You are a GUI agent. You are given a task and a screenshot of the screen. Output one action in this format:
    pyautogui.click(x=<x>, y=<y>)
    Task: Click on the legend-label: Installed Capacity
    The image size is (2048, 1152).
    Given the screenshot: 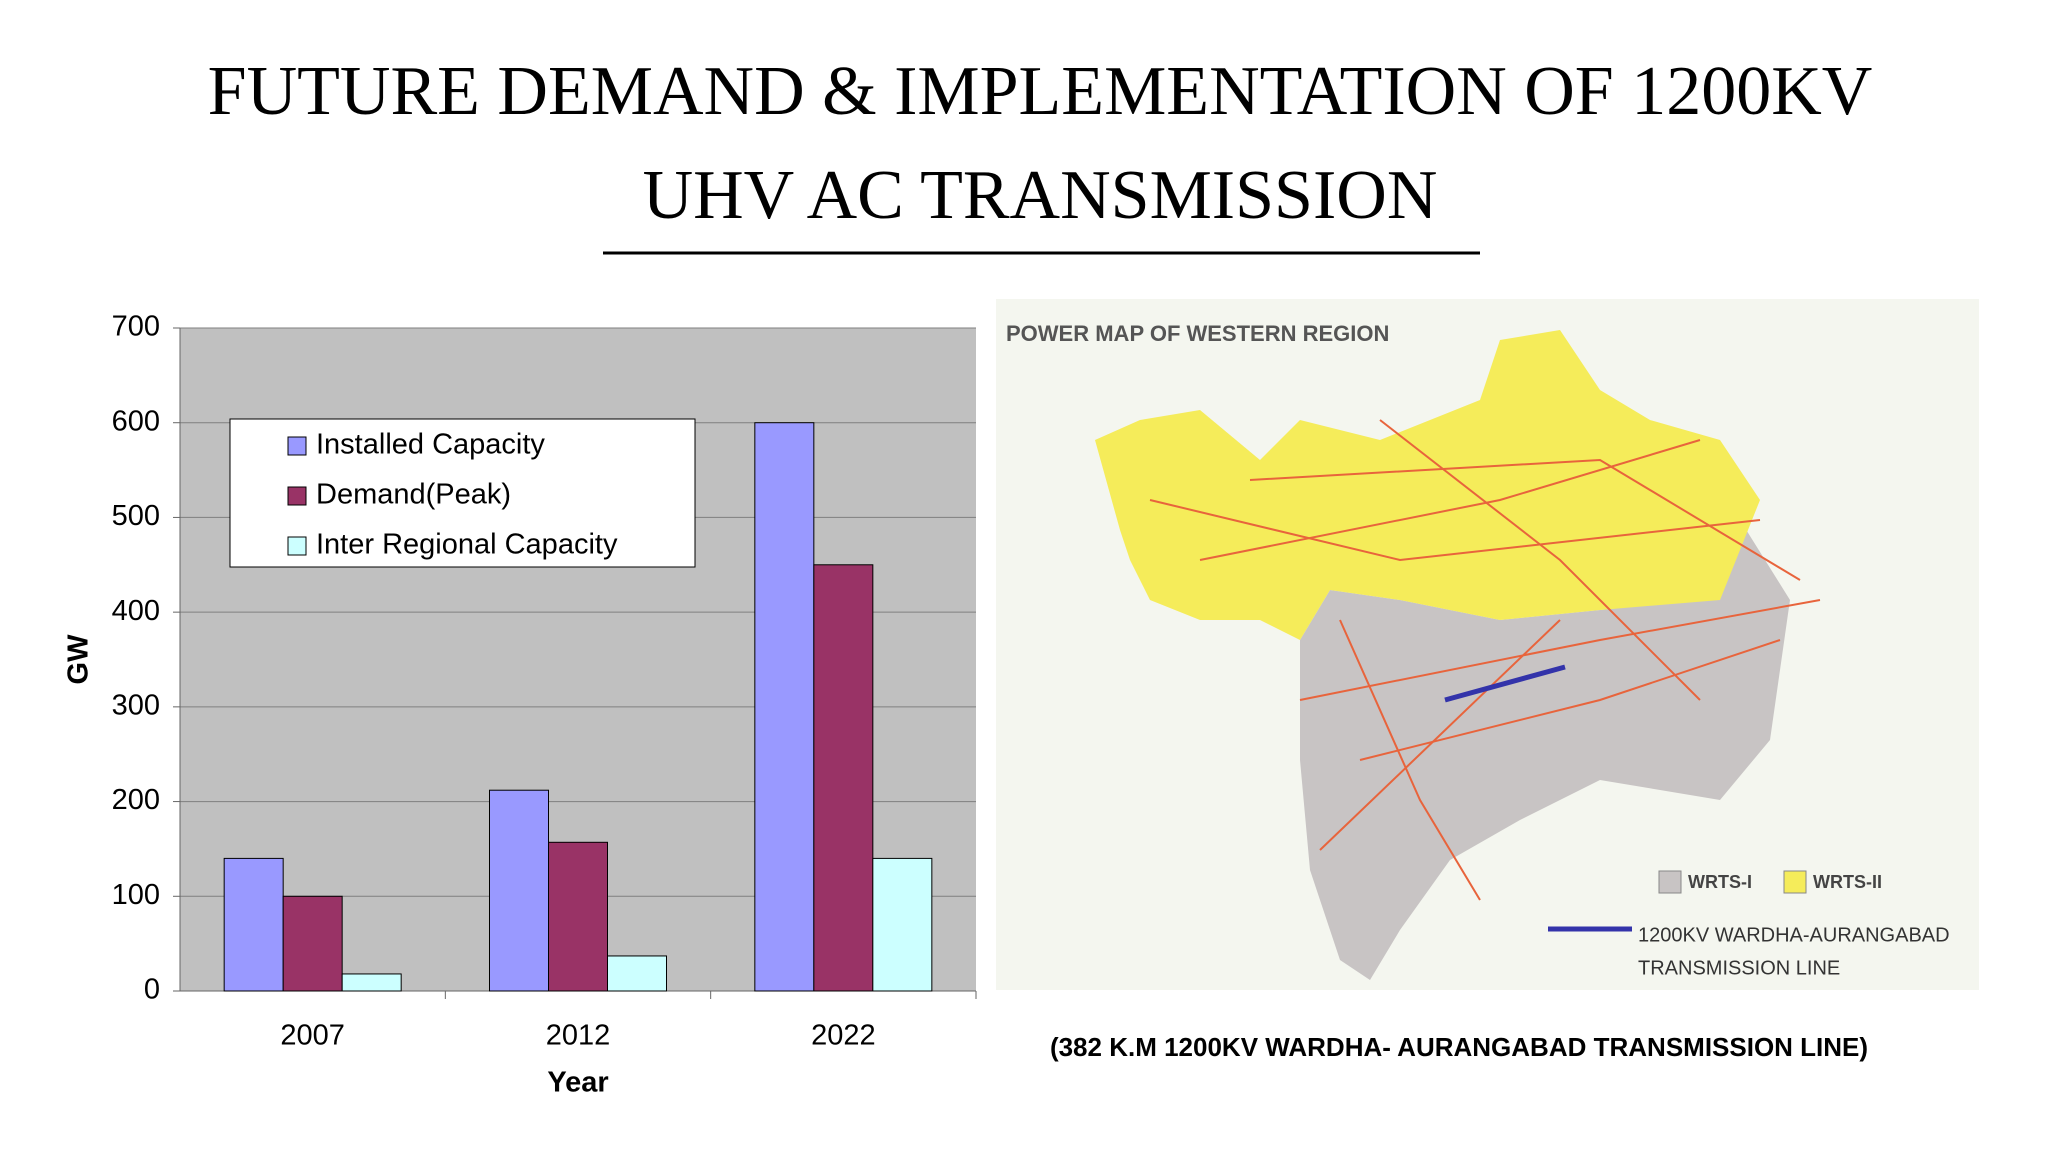 What is the action you would take?
    pyautogui.click(x=430, y=445)
    